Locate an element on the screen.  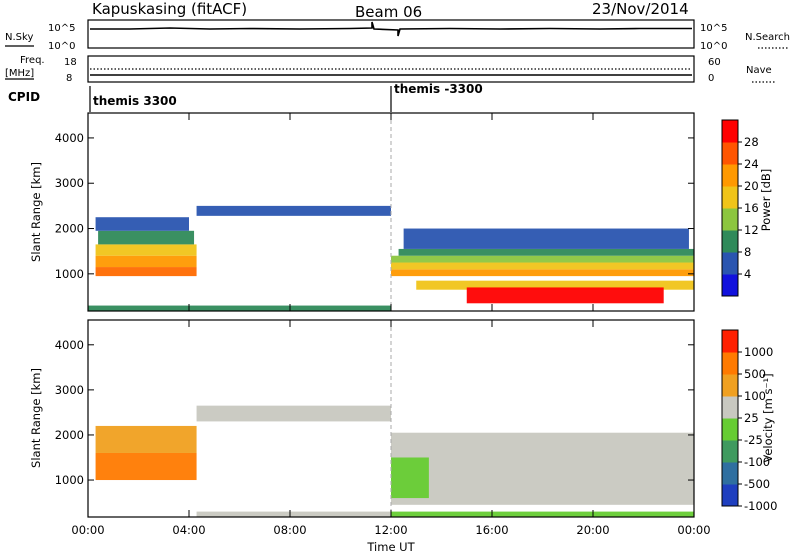
noise-tick-high-left: 10^5 is located at coordinates (61, 28).